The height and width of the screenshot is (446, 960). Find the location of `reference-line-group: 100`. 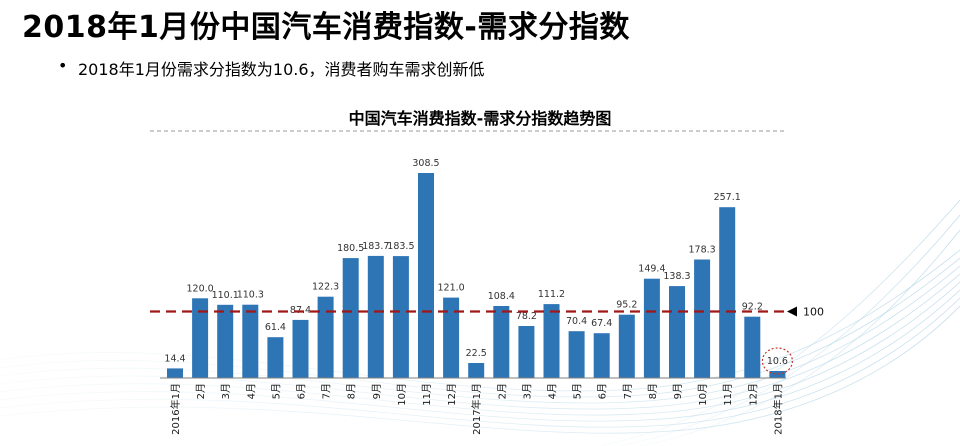

reference-line-group: 100 is located at coordinates (487, 312).